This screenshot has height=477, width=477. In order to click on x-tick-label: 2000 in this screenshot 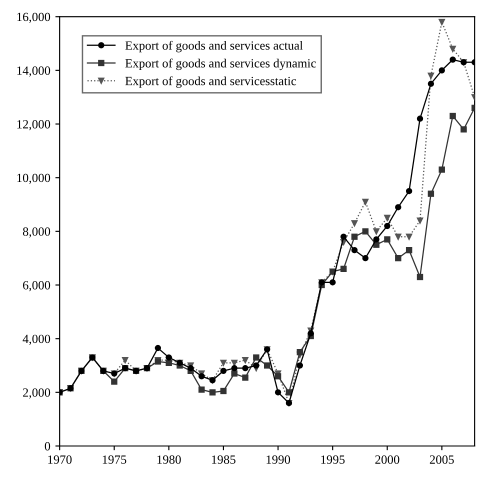, I will do `click(387, 459)`.